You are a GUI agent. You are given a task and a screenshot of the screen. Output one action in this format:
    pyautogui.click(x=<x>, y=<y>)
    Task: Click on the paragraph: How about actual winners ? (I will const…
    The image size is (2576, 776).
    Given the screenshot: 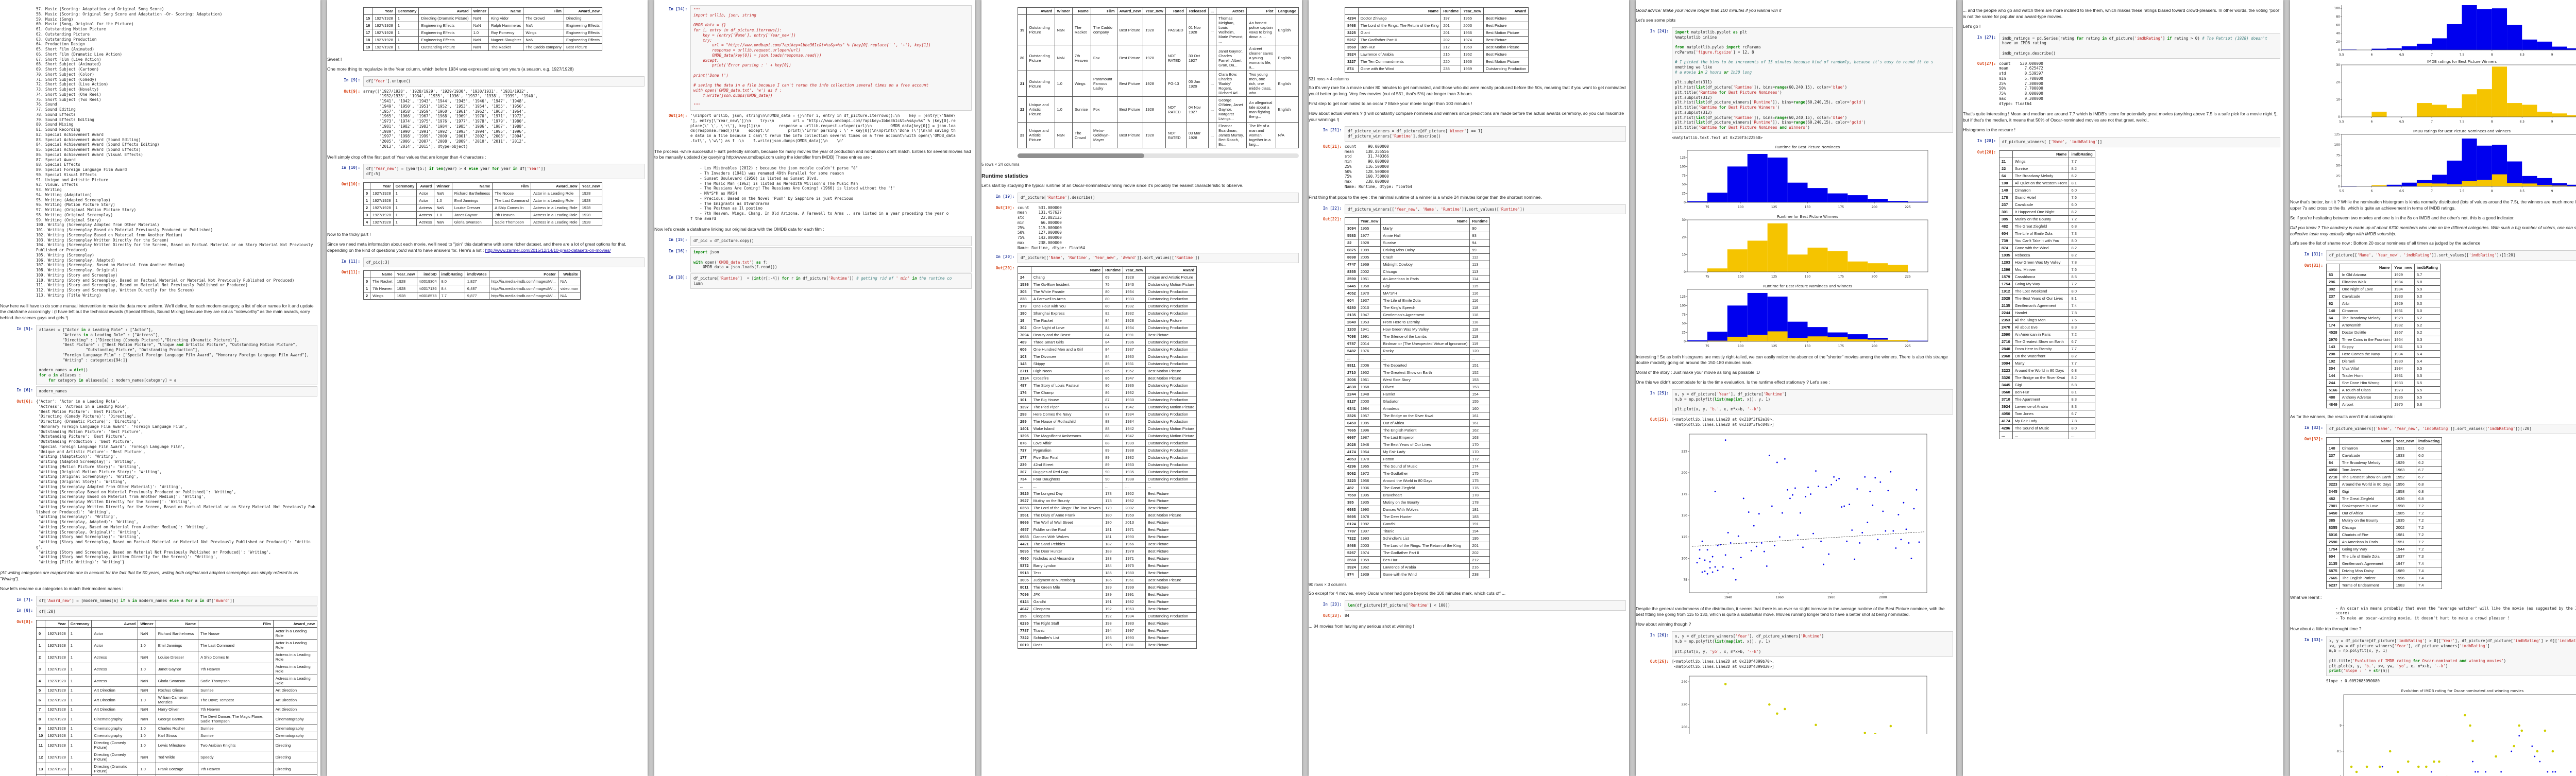 What is the action you would take?
    pyautogui.click(x=1466, y=116)
    